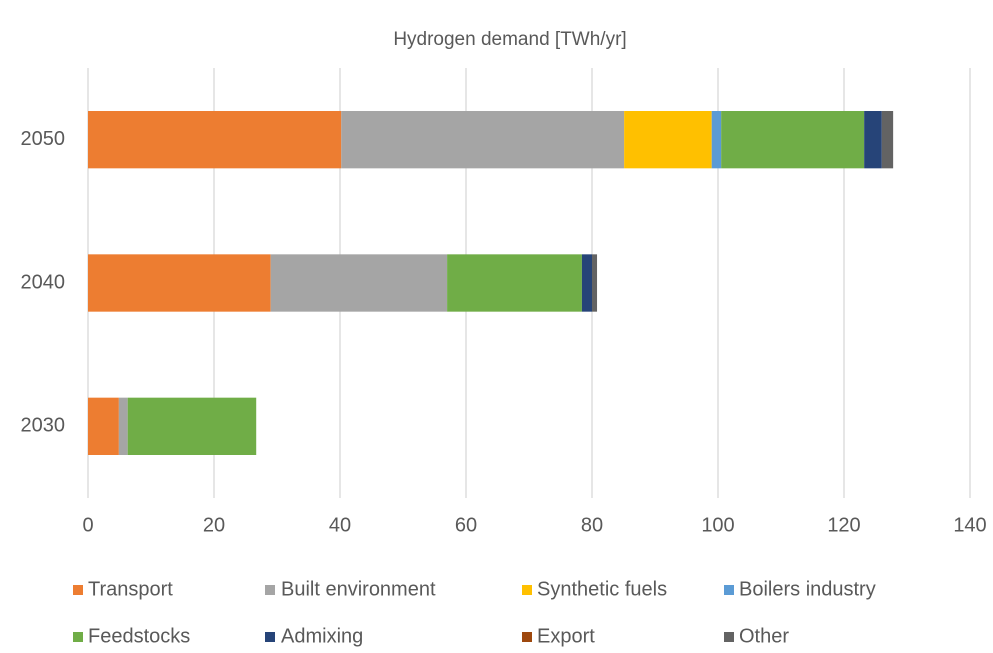 This screenshot has height=653, width=993. Describe the element at coordinates (214, 525) in the screenshot. I see `x-tick-label: 20` at that location.